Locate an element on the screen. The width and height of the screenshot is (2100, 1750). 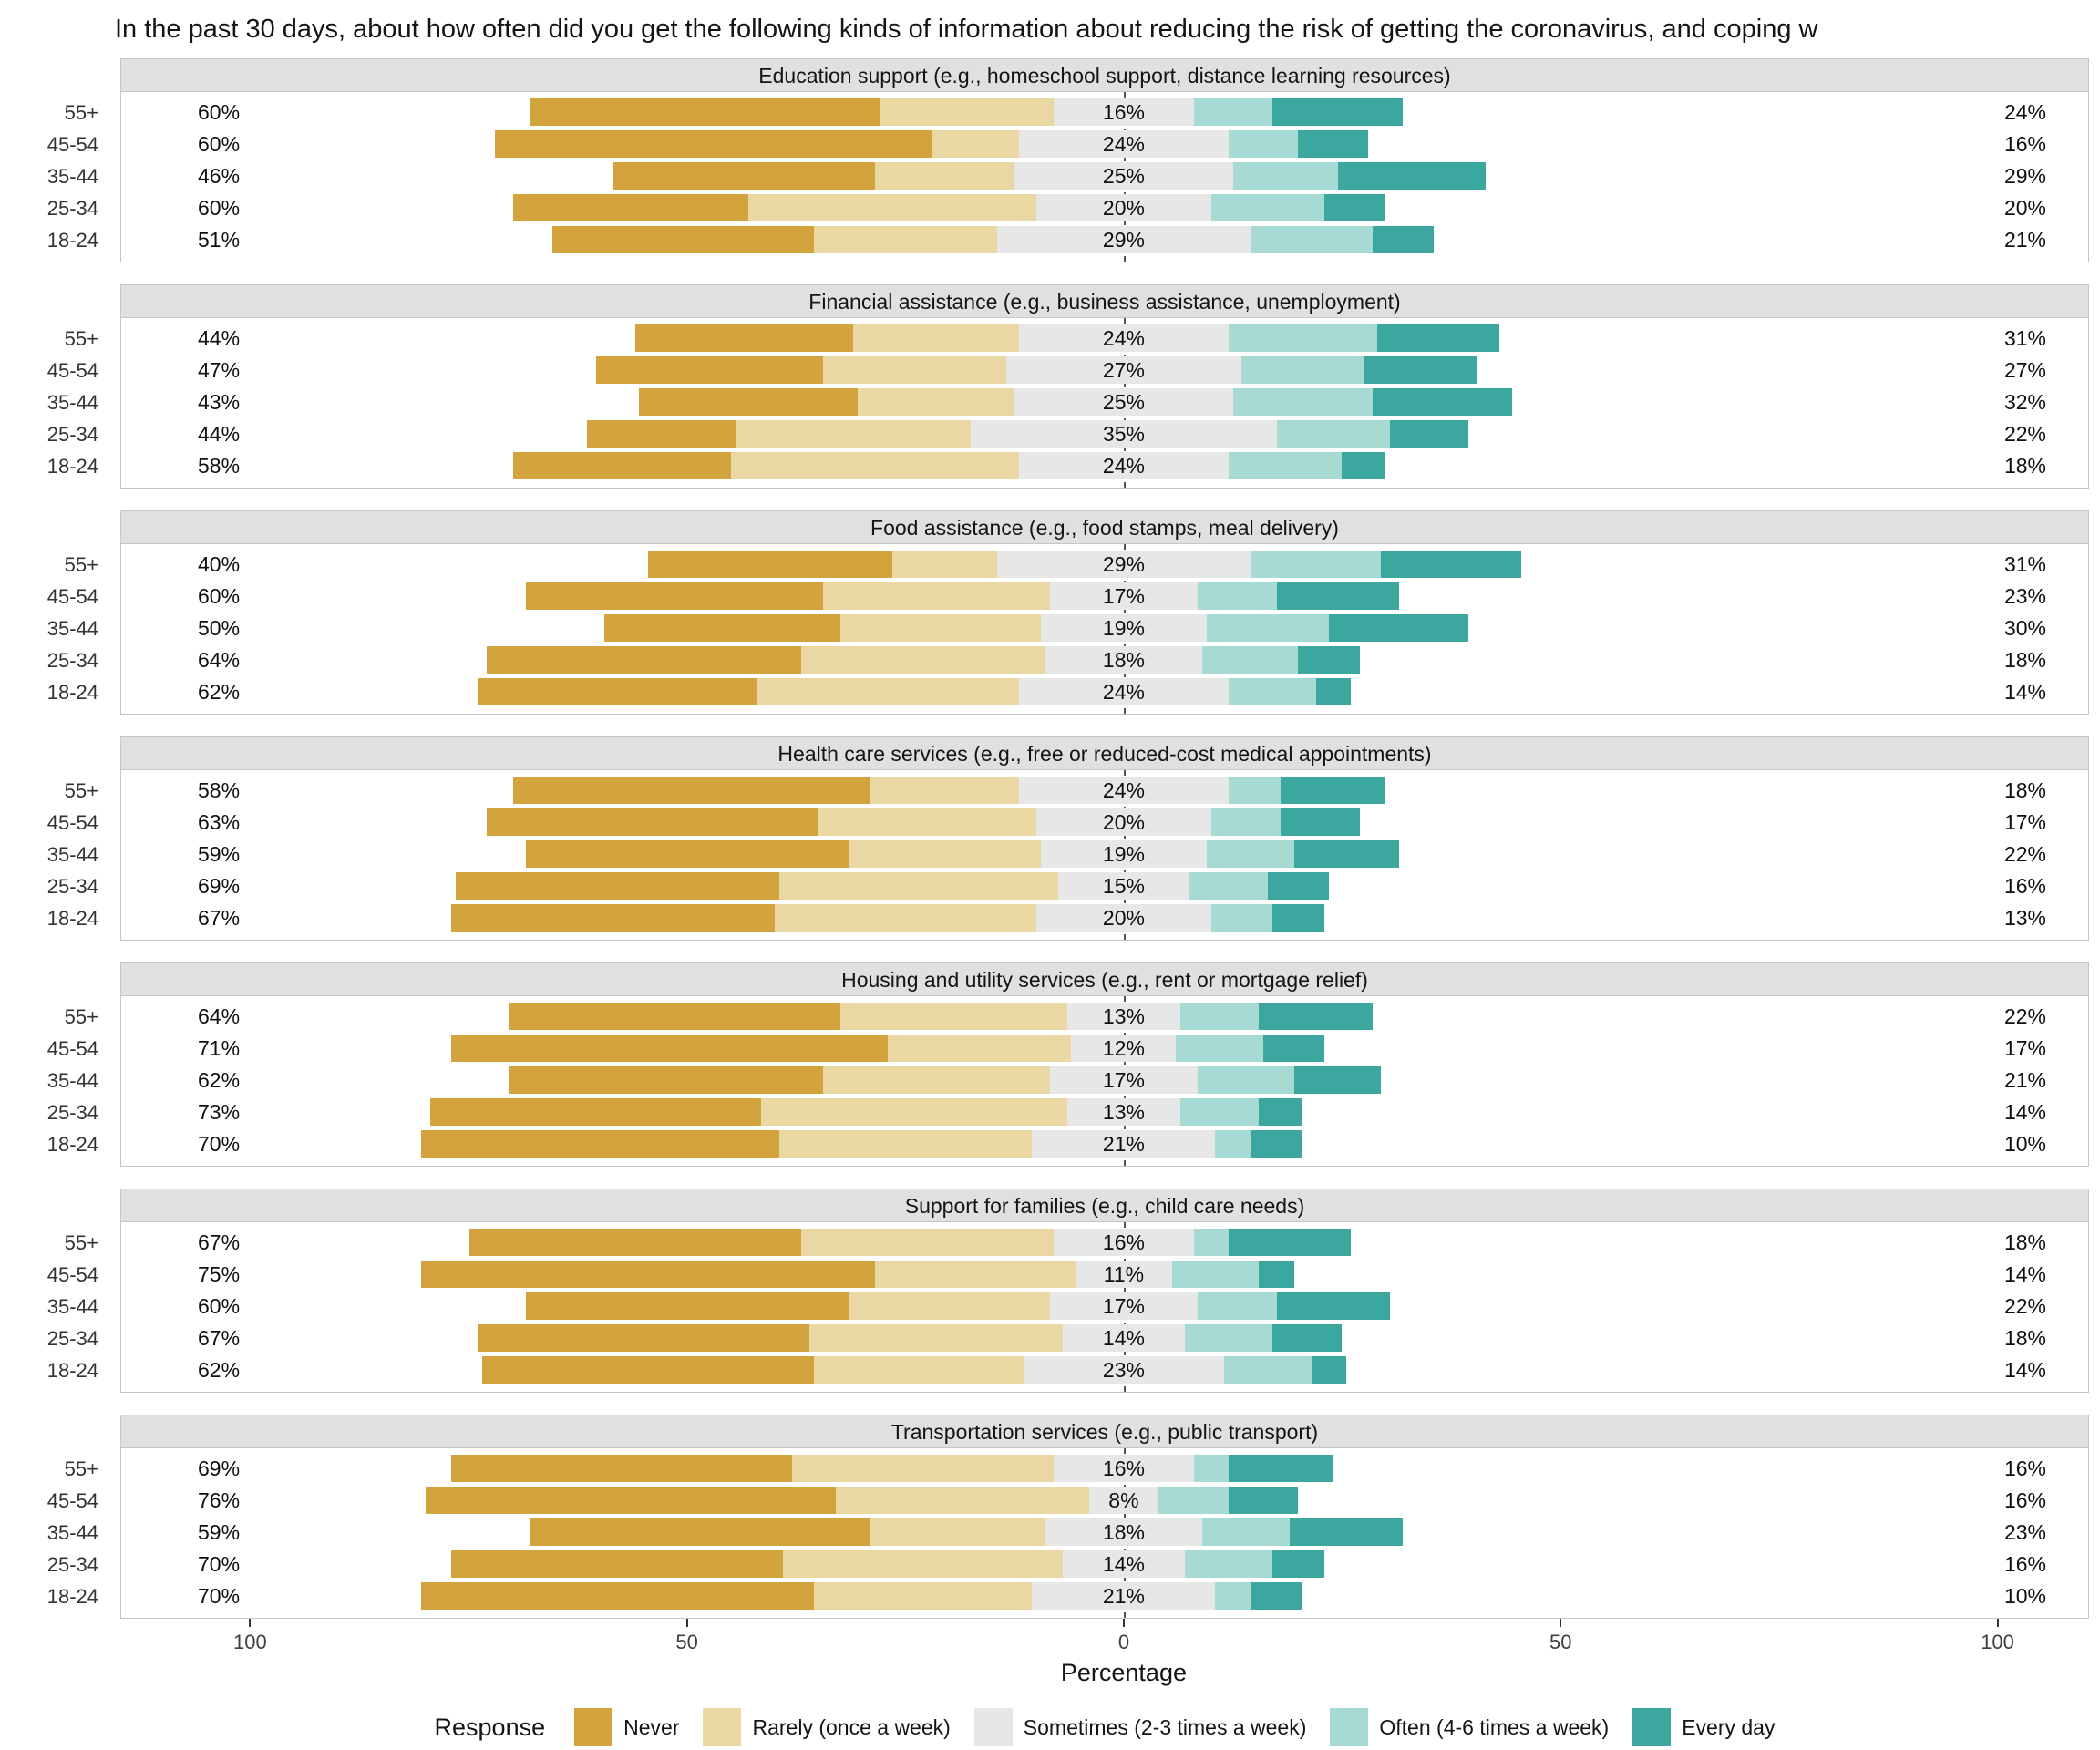
left-value-label: 75% is located at coordinates (219, 1274).